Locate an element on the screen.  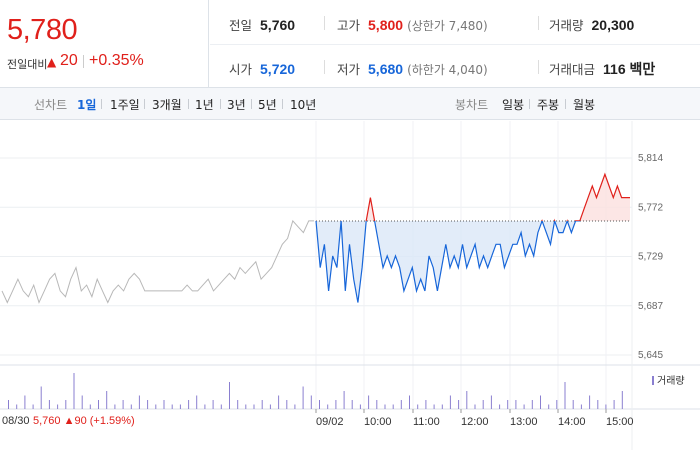
stat-value: 5,720 is located at coordinates (278, 69).